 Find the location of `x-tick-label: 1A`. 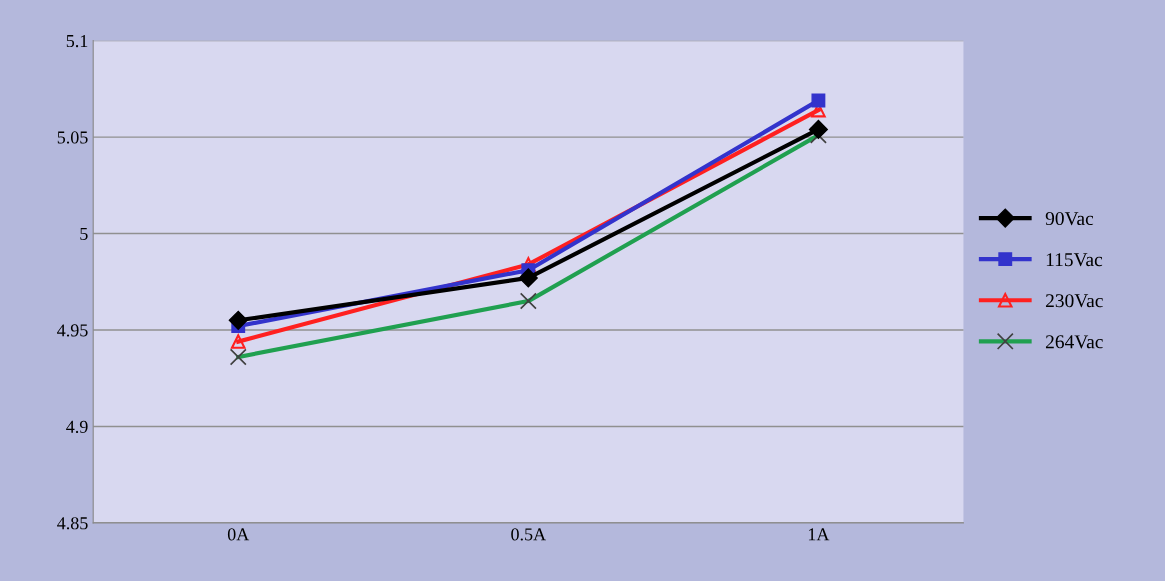

x-tick-label: 1A is located at coordinates (819, 534).